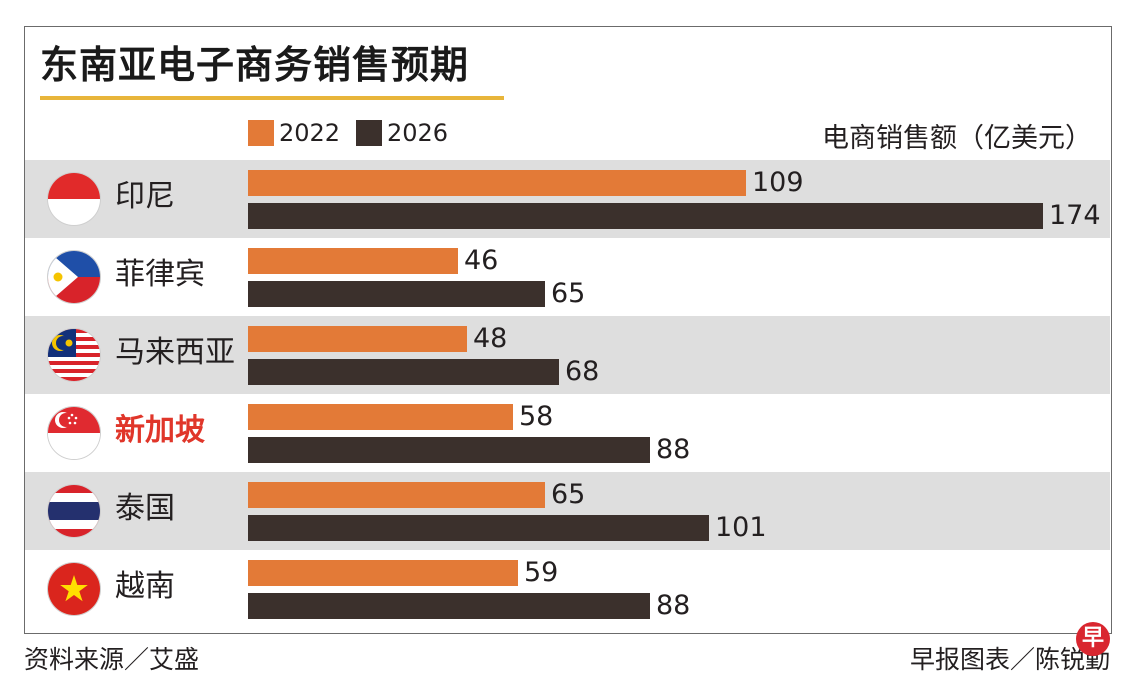 The image size is (1140, 688). I want to click on unit-label: 电商销售额（亿美元）, so click(957, 138).